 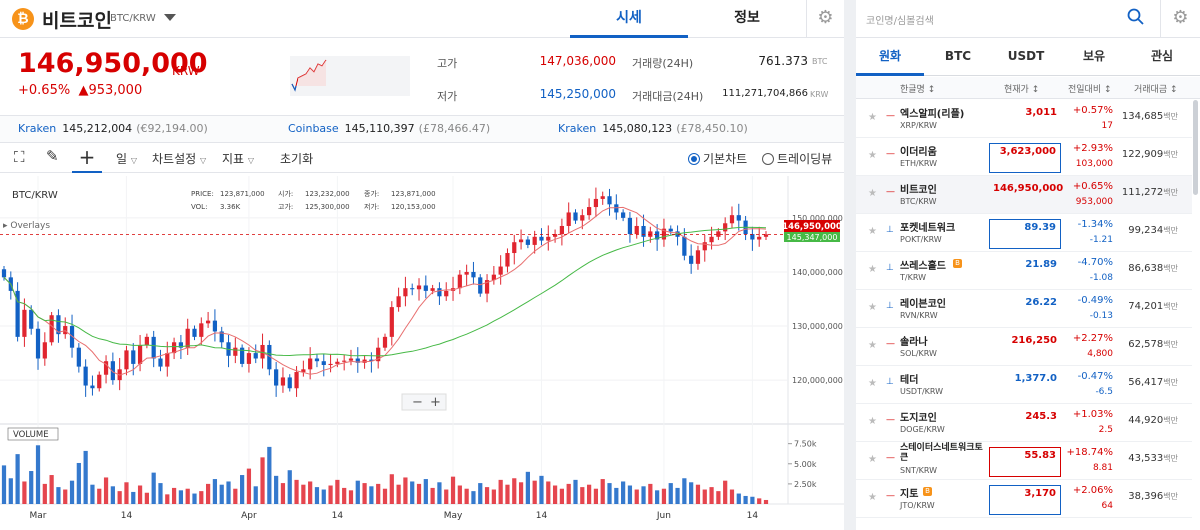 What do you see at coordinates (447, 96) in the screenshot?
I see `low-label: 저가` at bounding box center [447, 96].